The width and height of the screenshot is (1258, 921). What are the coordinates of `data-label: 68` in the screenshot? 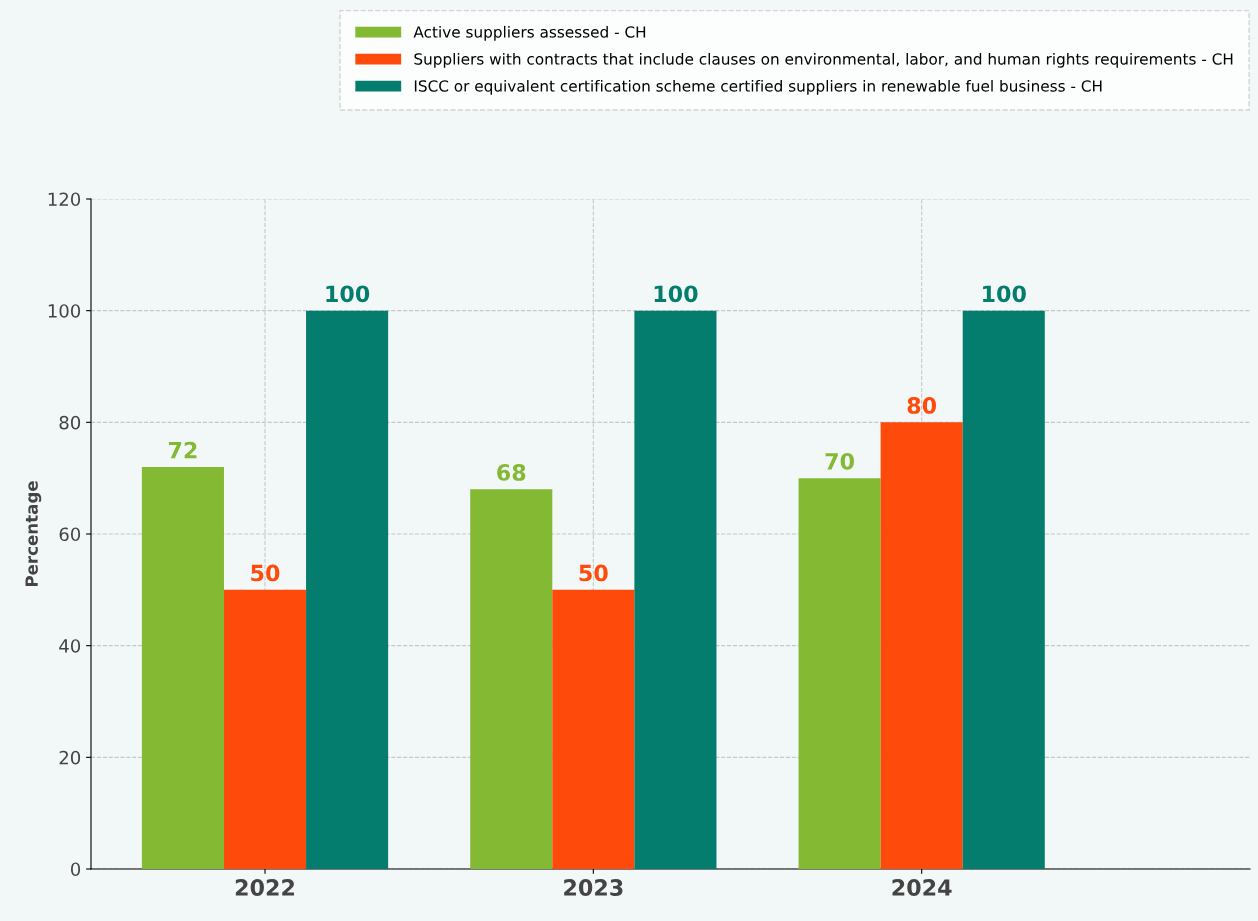 It's located at (511, 472).